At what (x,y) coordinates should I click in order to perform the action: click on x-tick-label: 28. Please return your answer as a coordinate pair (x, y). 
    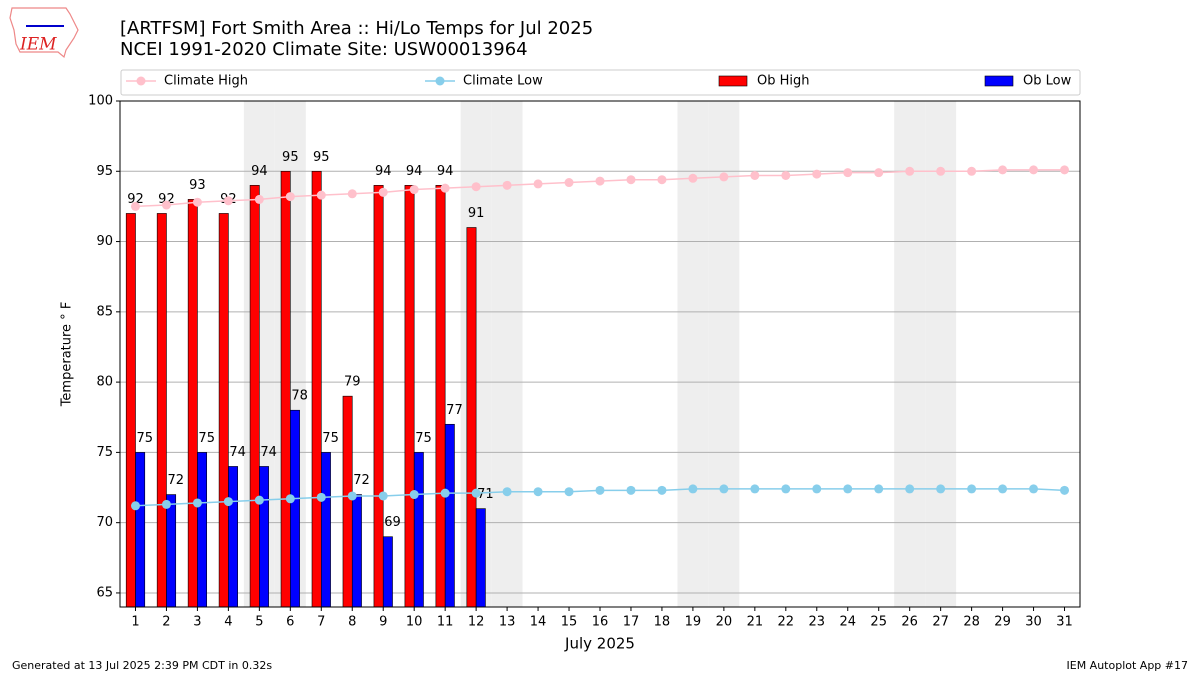
    Looking at the image, I should click on (971, 622).